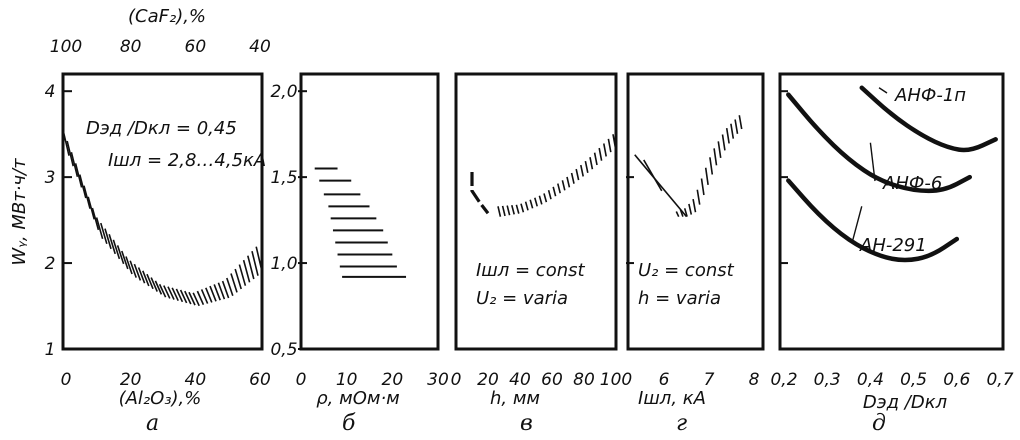  What do you see at coordinates (695, 211) in the screenshot?
I see `panel-g-frame` at bounding box center [695, 211].